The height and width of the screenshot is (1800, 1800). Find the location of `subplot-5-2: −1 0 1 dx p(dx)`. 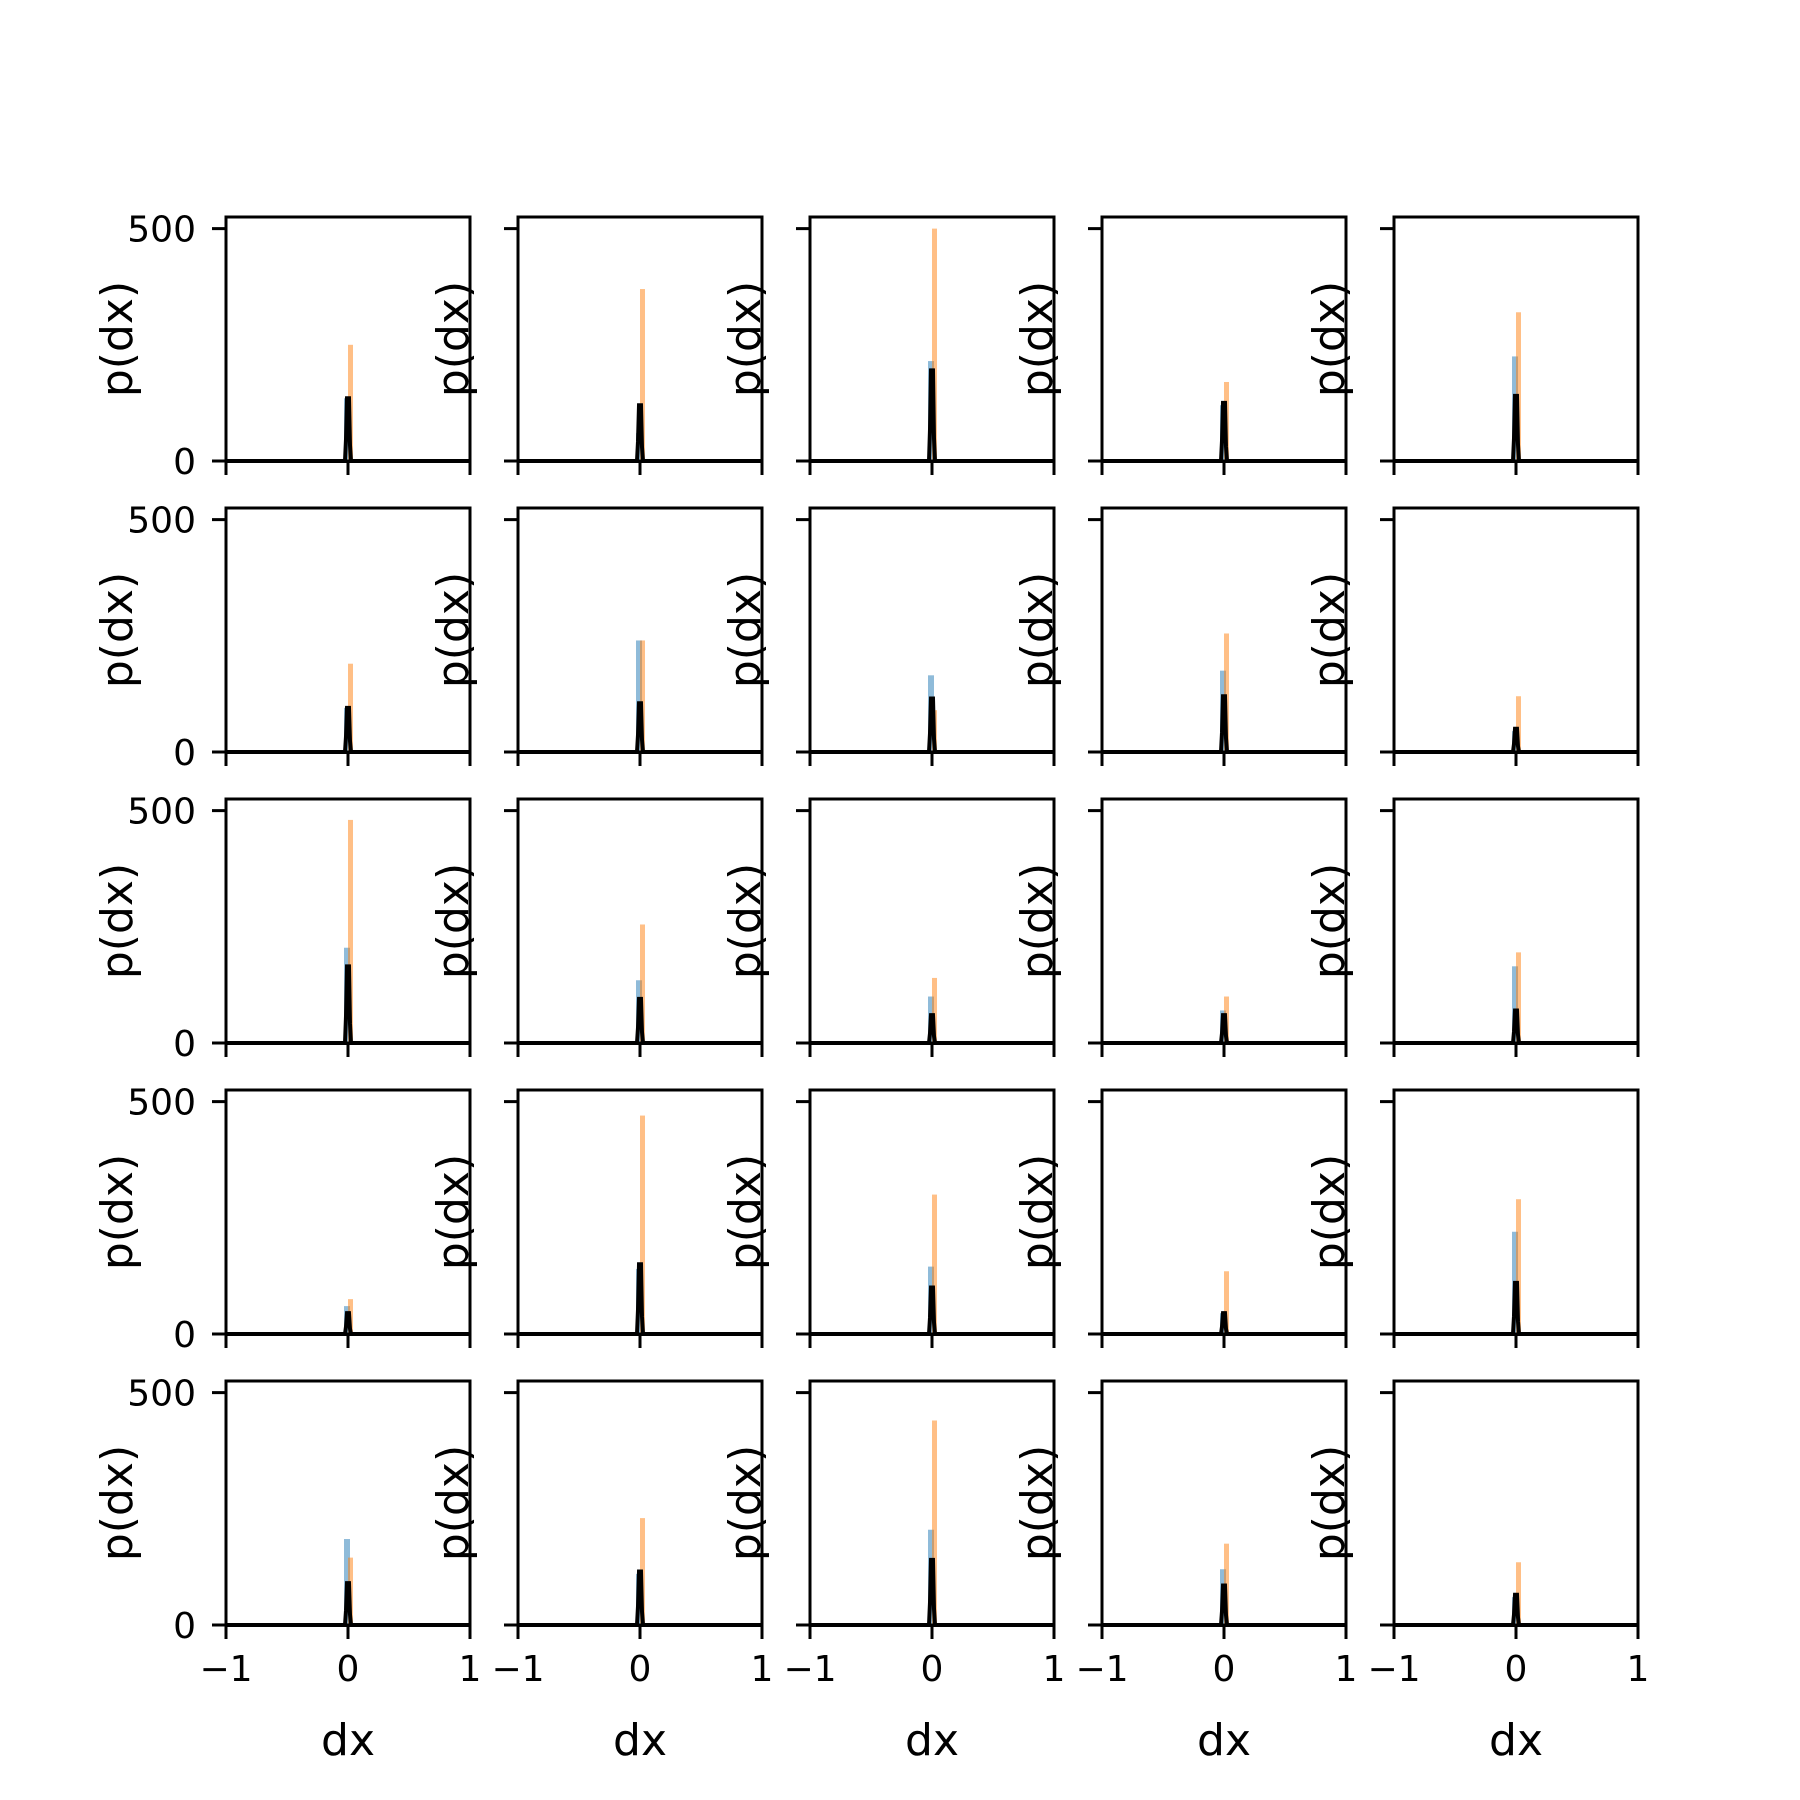

subplot-5-2: −1 0 1 dx p(dx) is located at coordinates (601, 1572).